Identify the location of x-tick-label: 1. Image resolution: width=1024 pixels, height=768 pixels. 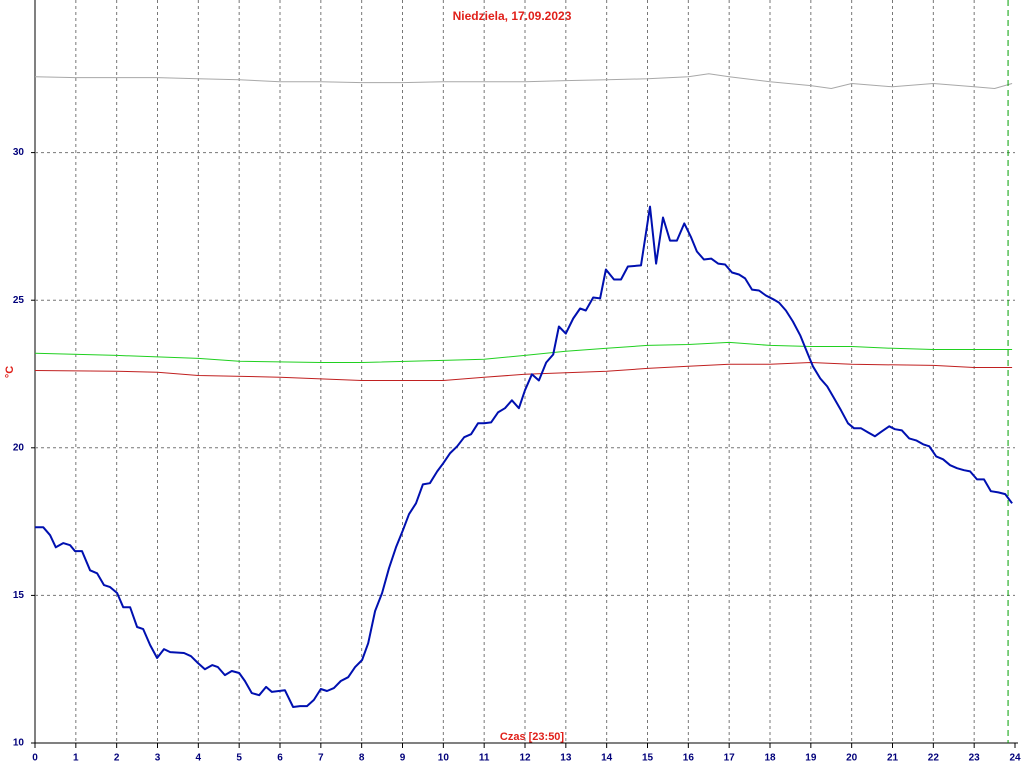
(76, 758).